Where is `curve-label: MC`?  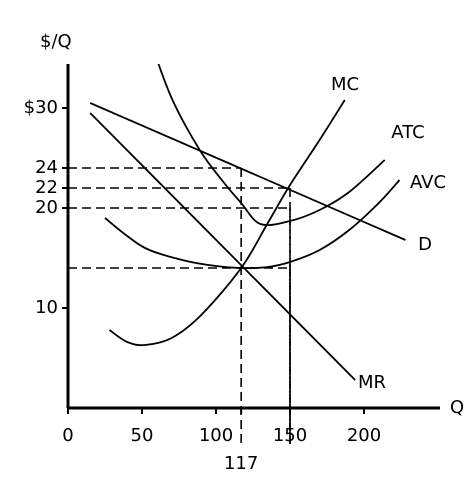
curve-label: MC is located at coordinates (345, 84).